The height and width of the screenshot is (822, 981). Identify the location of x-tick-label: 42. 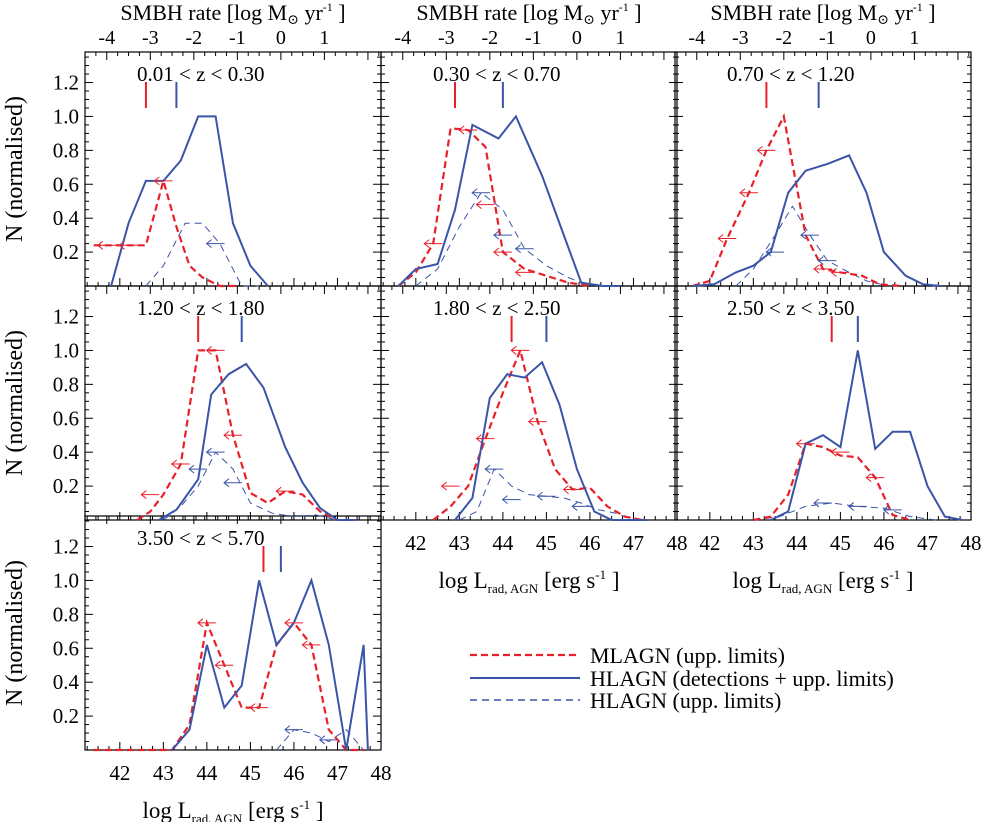
(415, 543).